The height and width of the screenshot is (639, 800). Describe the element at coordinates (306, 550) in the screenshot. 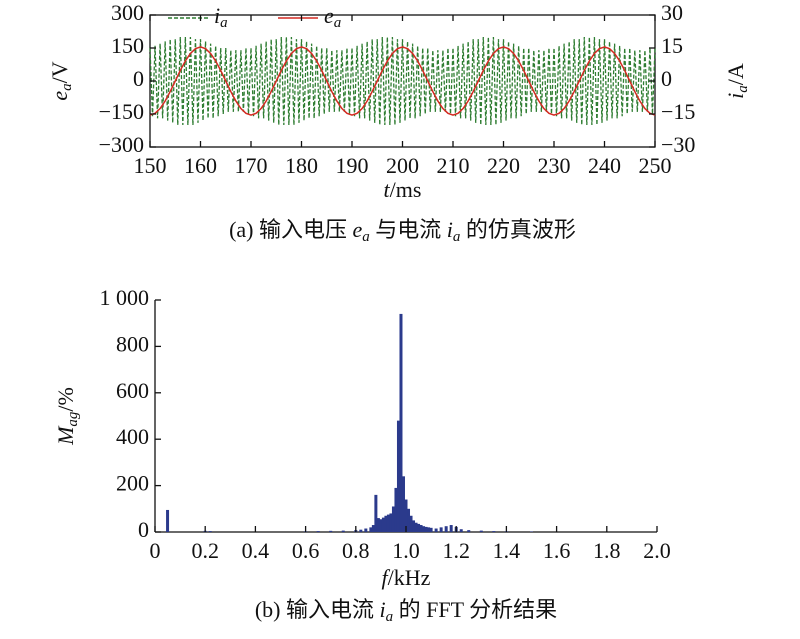

I see `x-tick-label: 0.6` at that location.